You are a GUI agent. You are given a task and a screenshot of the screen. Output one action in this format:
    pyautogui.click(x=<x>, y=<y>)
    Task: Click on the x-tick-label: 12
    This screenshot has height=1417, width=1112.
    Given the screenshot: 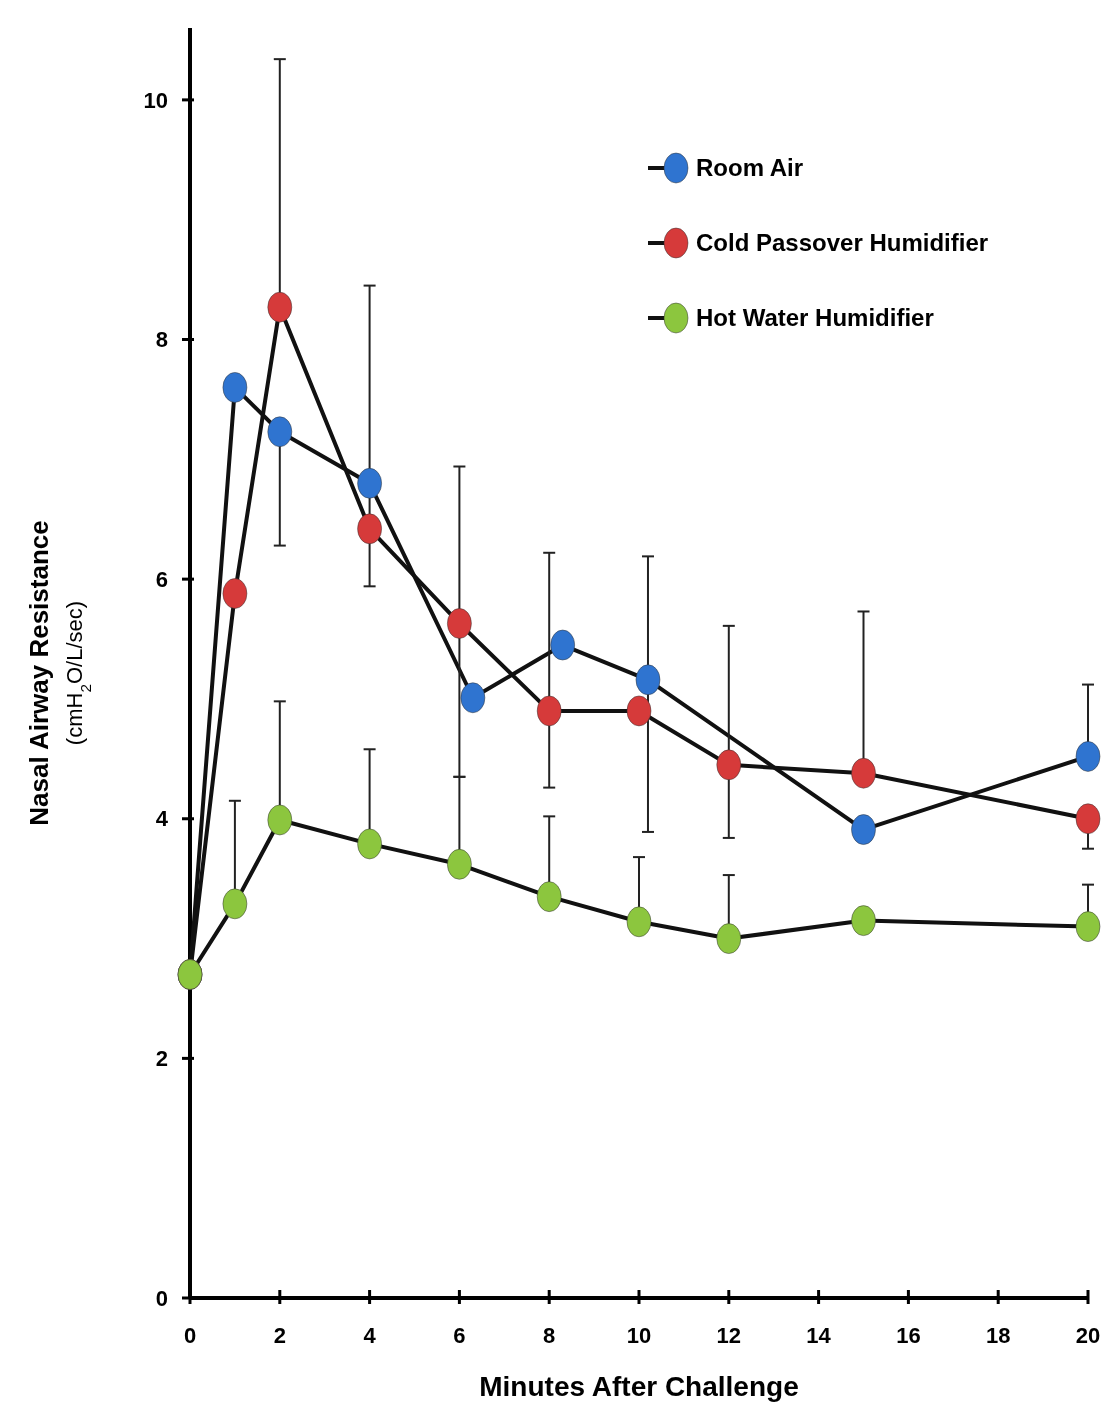 What is the action you would take?
    pyautogui.click(x=729, y=1335)
    